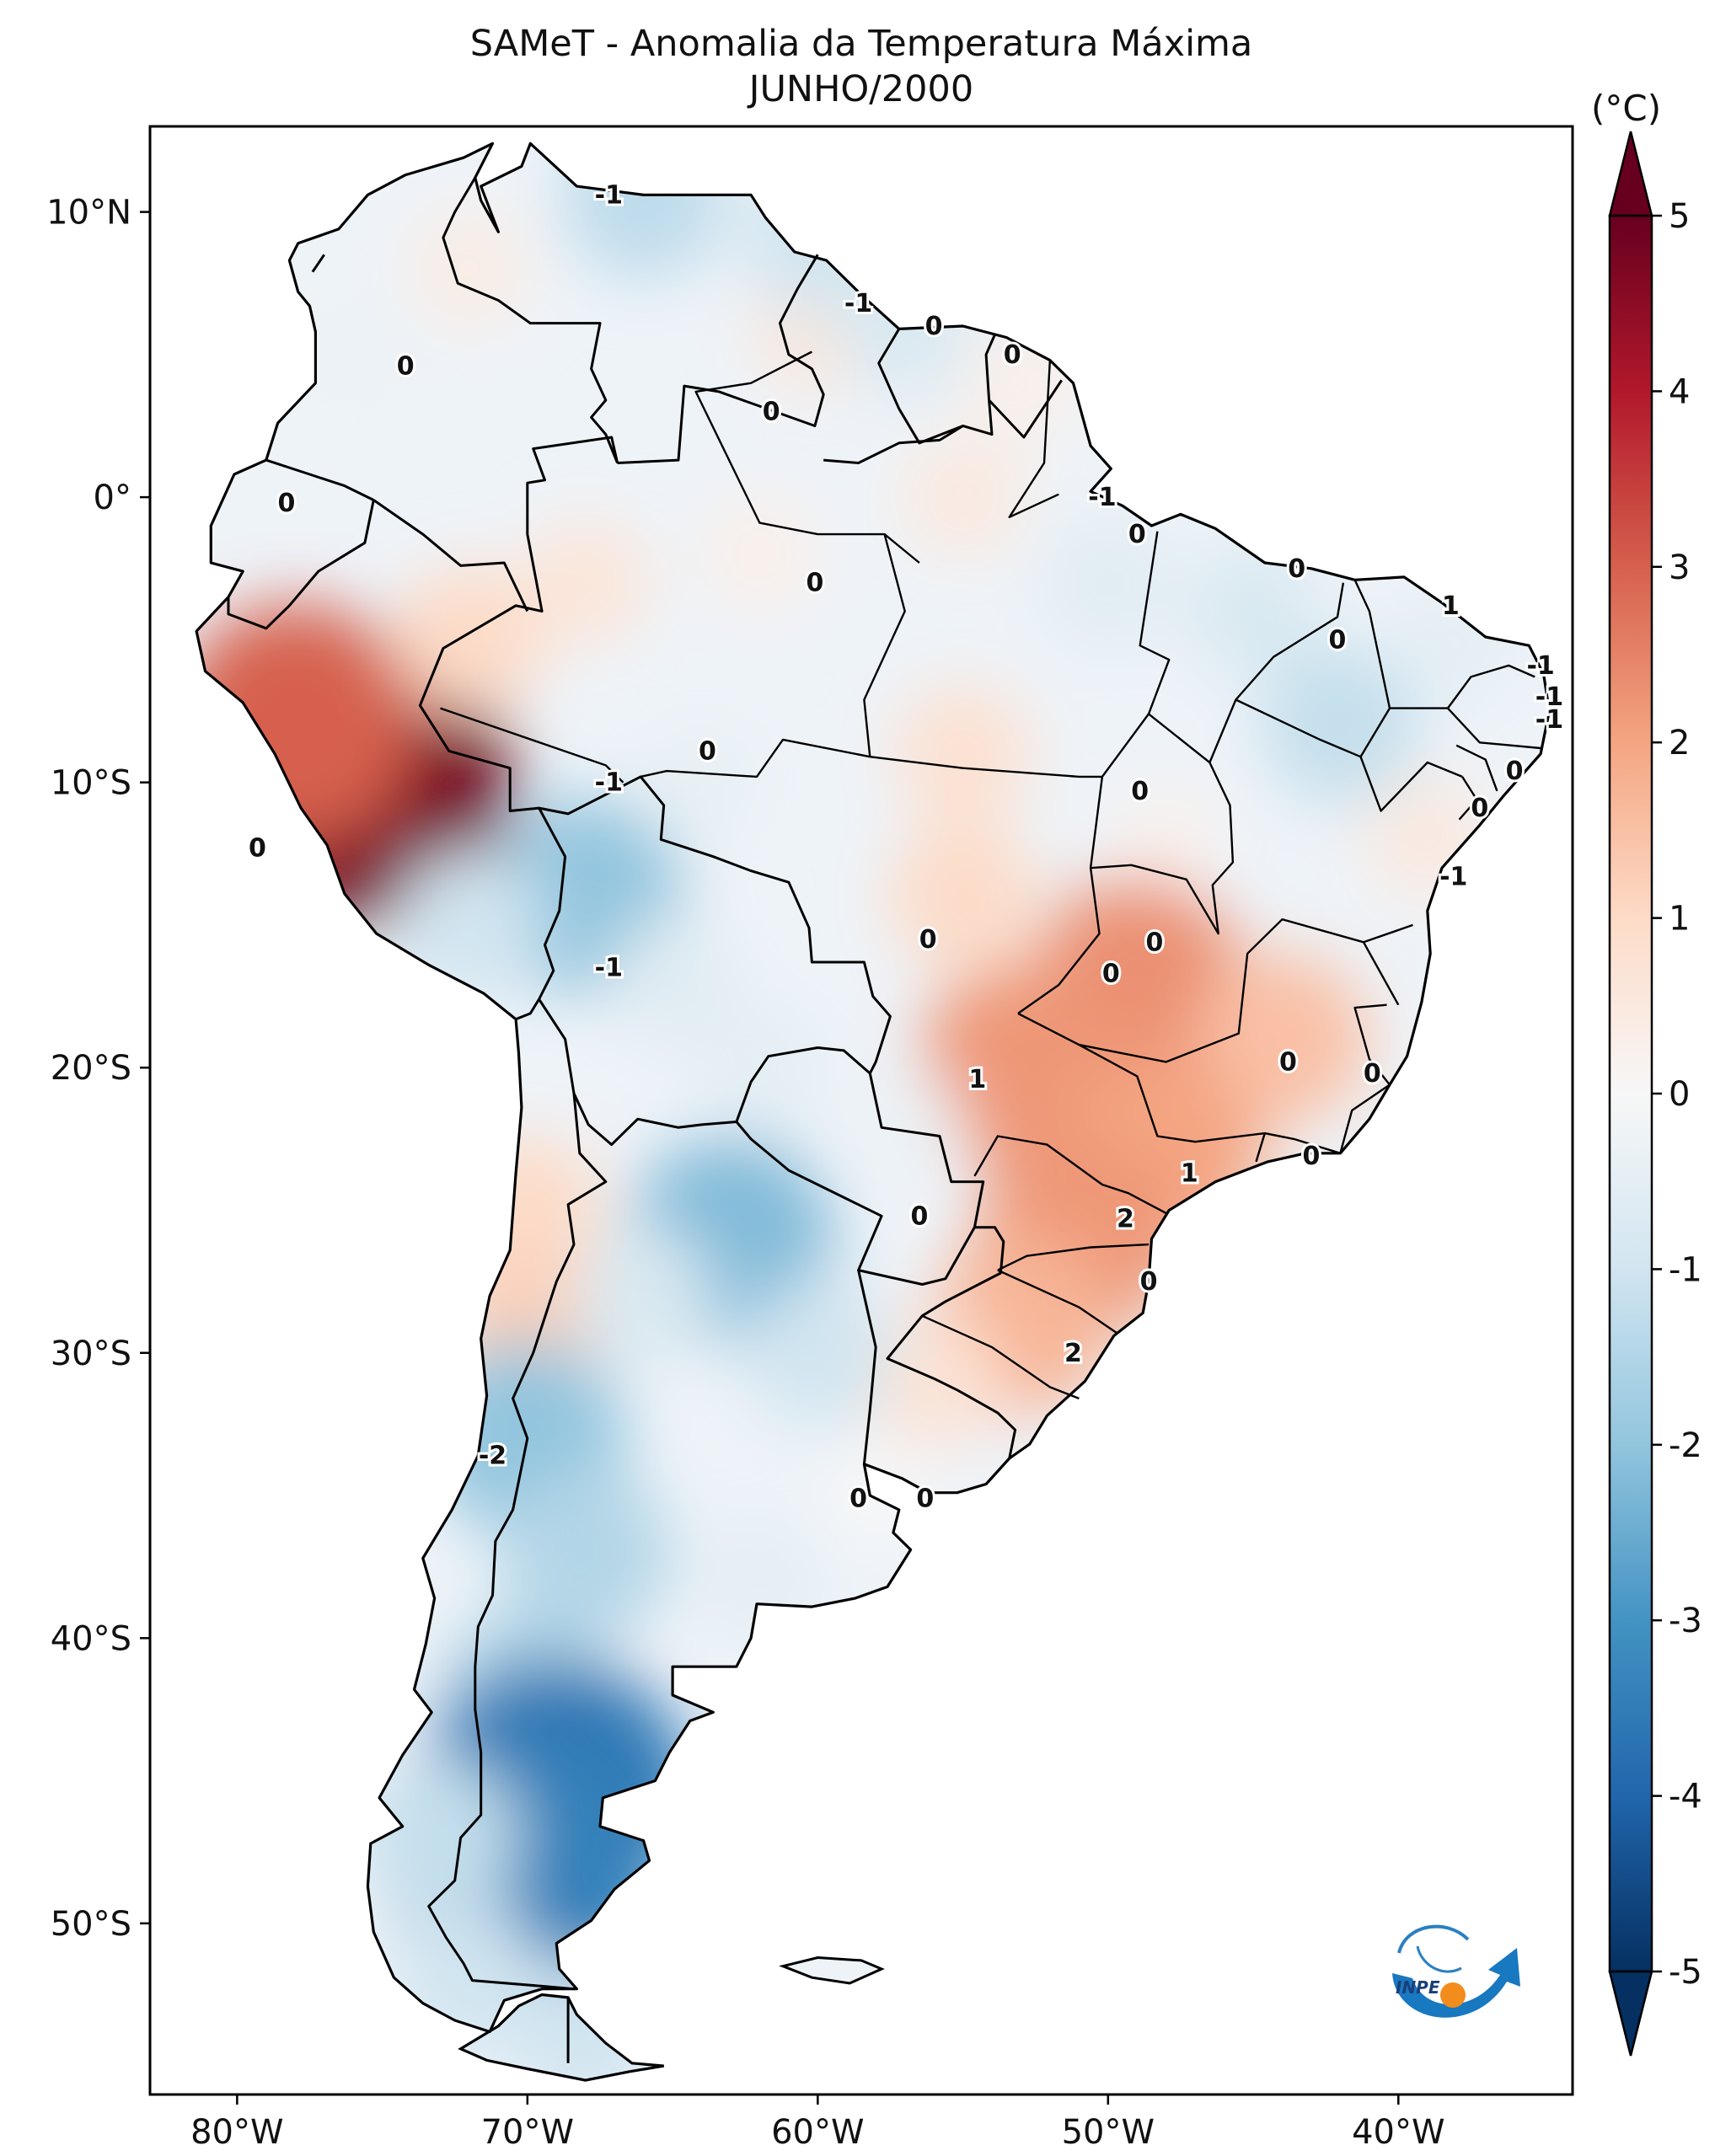 The width and height of the screenshot is (1731, 2156). What do you see at coordinates (1439, 1959) in the screenshot?
I see `logo-inner-arc` at bounding box center [1439, 1959].